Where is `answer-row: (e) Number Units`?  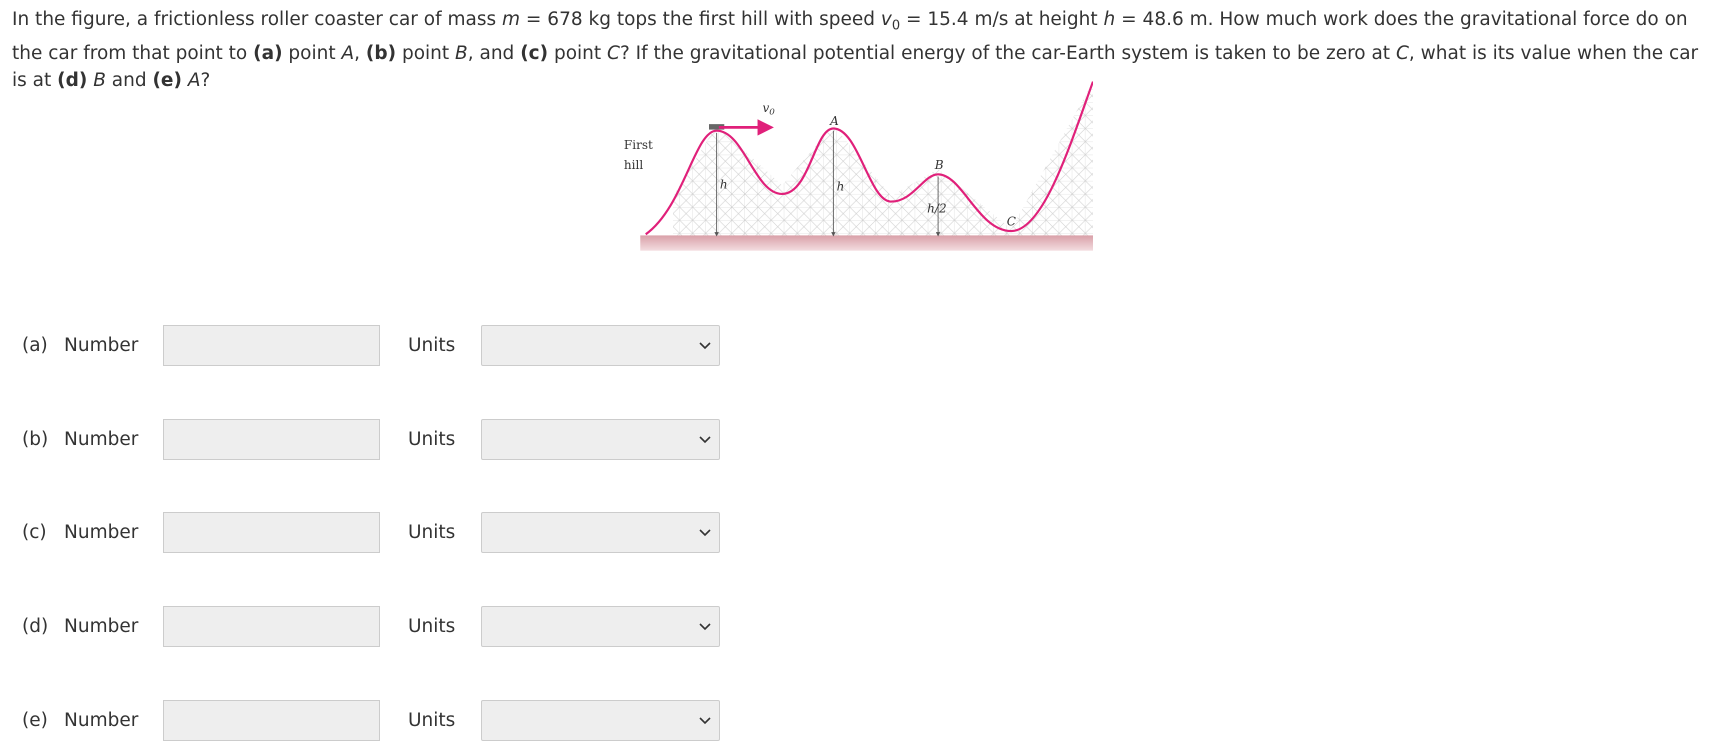 answer-row: (e) Number Units is located at coordinates (380, 720).